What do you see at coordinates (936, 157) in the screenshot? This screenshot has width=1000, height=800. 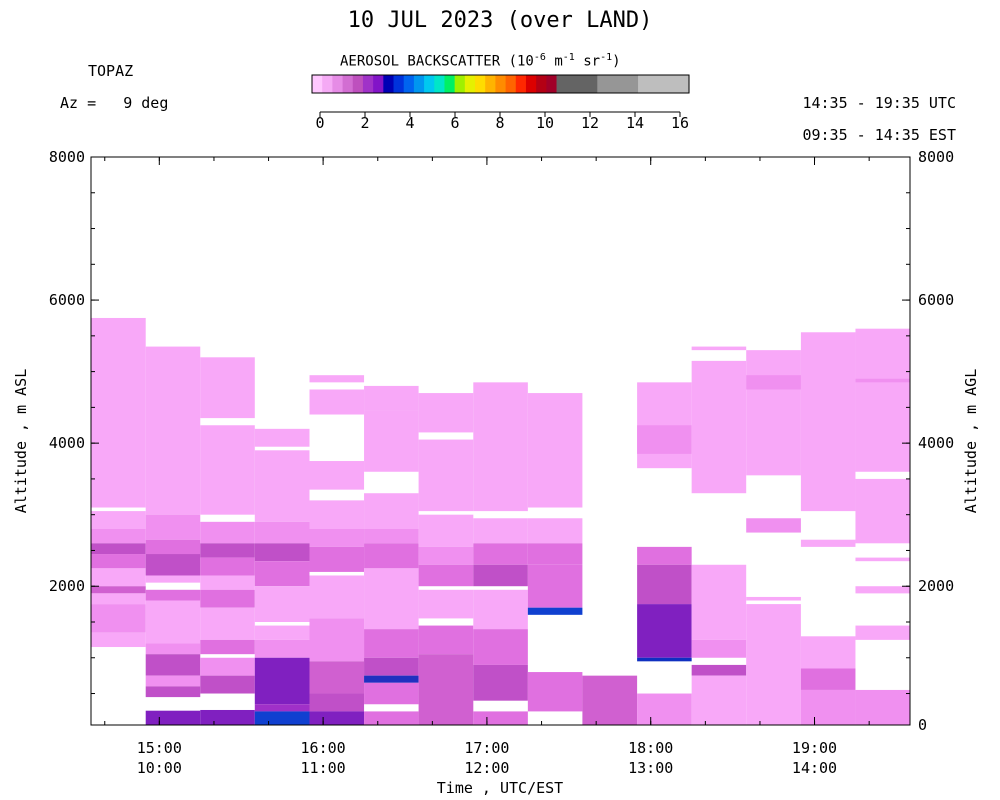 I see `y-tick-label-right: 8000` at bounding box center [936, 157].